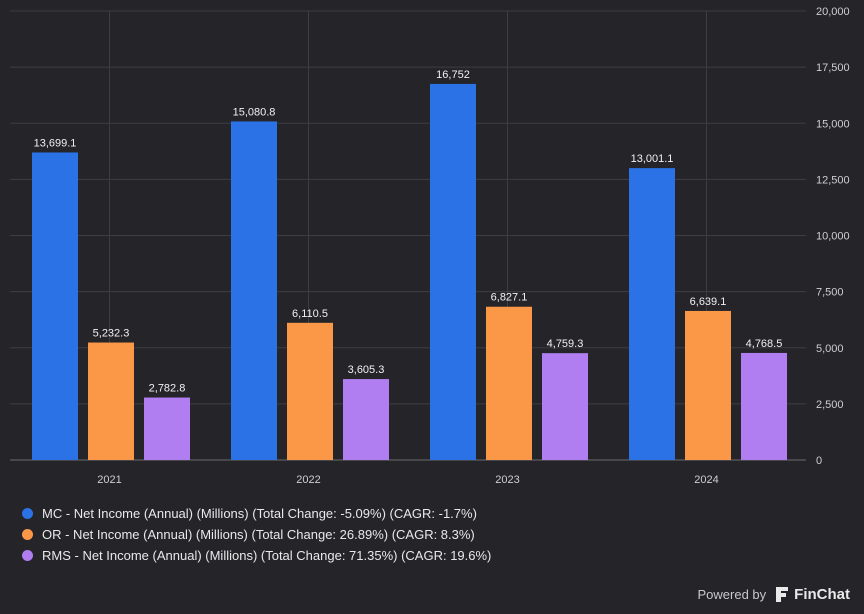 This screenshot has width=864, height=614. Describe the element at coordinates (708, 302) in the screenshot. I see `data-label: 6,639.1` at that location.